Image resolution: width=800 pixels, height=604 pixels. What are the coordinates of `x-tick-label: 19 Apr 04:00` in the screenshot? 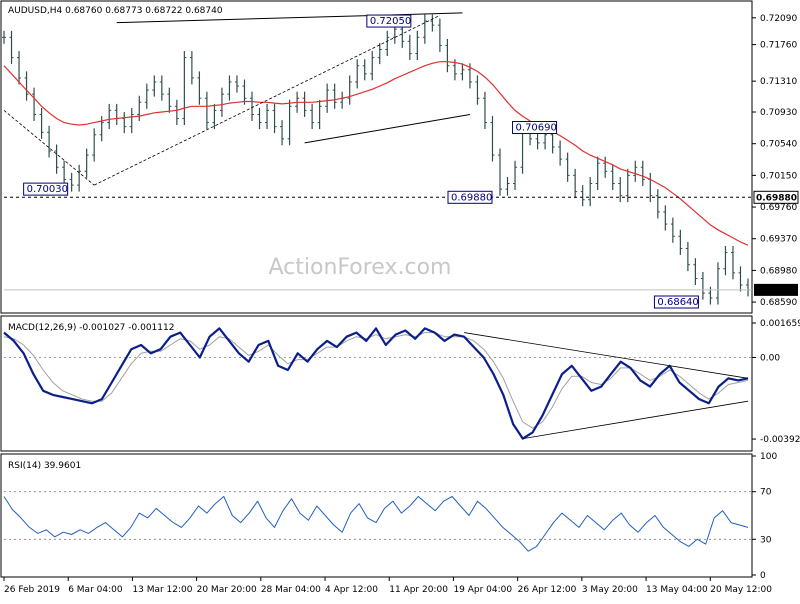 It's located at (482, 590).